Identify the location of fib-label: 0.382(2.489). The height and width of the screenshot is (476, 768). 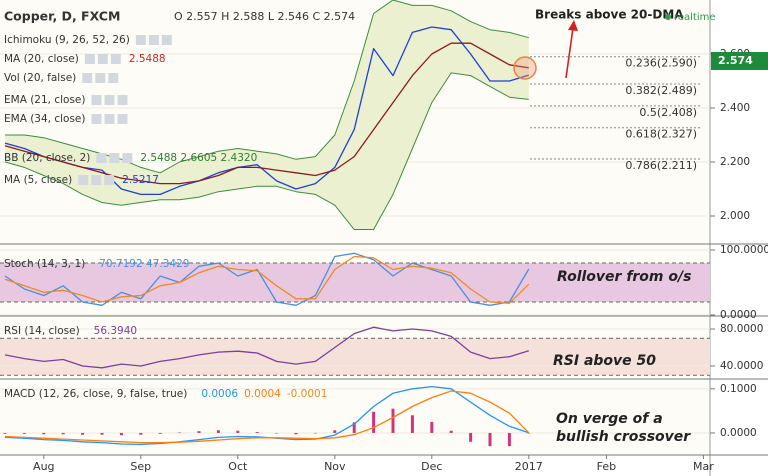
(661, 90).